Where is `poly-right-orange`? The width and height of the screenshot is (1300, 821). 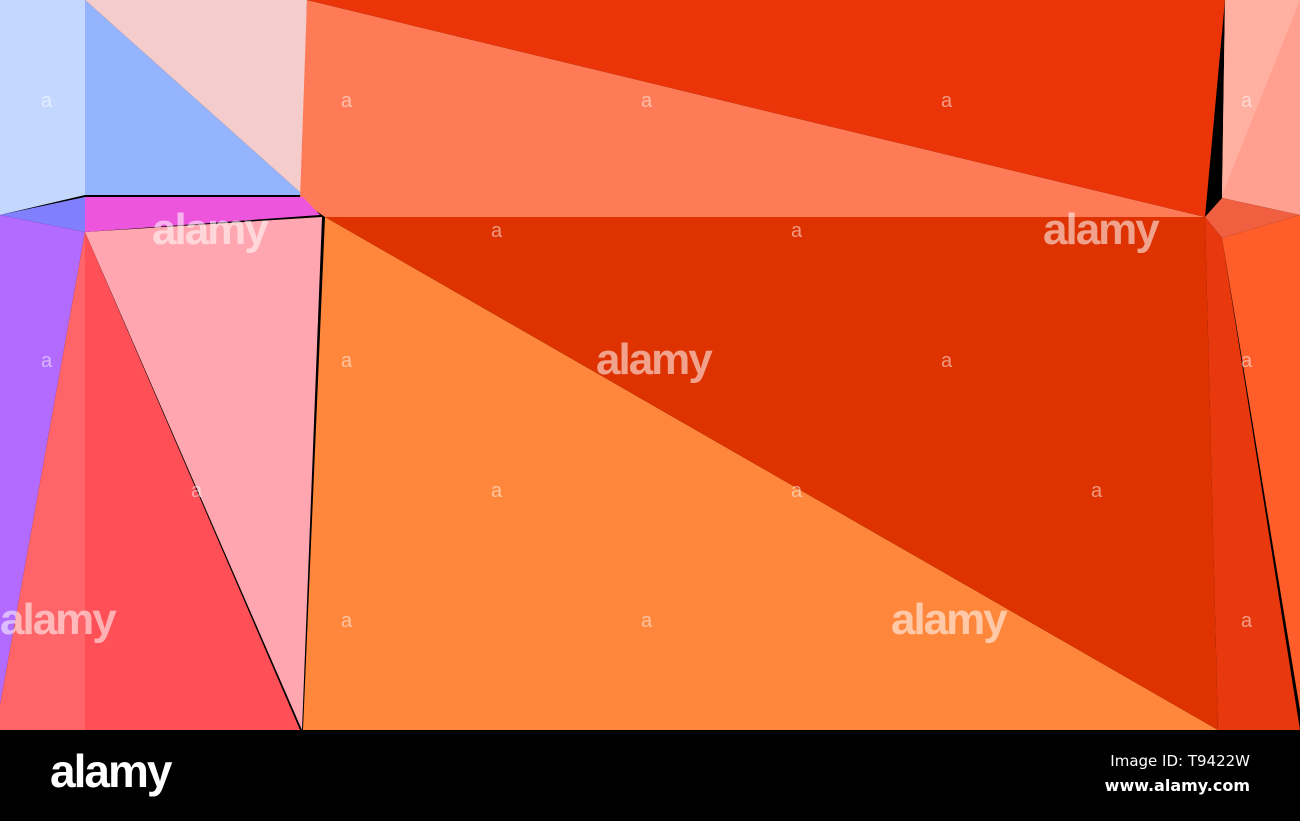 poly-right-orange is located at coordinates (1261, 462).